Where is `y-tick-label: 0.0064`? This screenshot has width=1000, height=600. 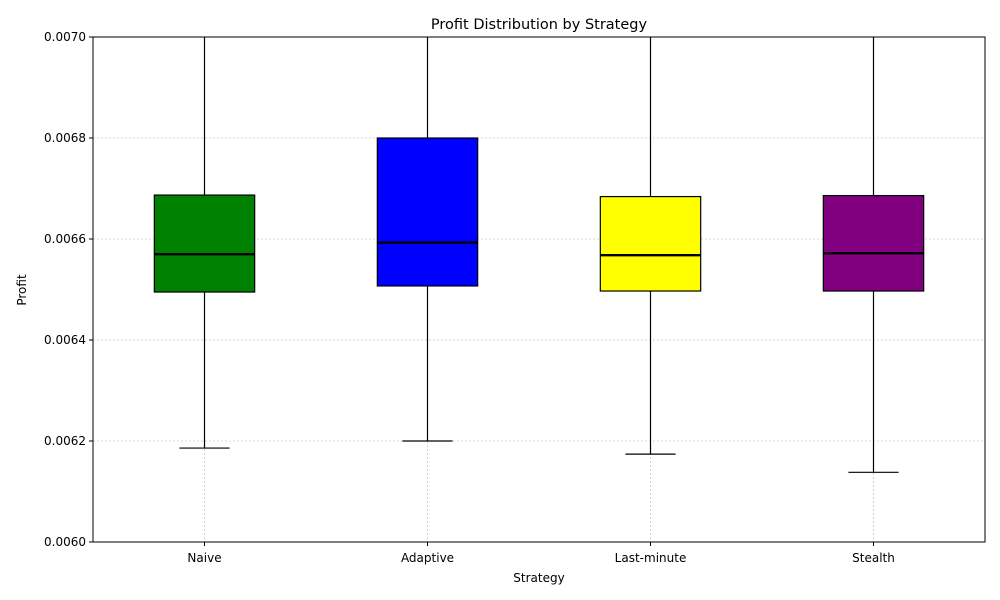 y-tick-label: 0.0064 is located at coordinates (65, 340).